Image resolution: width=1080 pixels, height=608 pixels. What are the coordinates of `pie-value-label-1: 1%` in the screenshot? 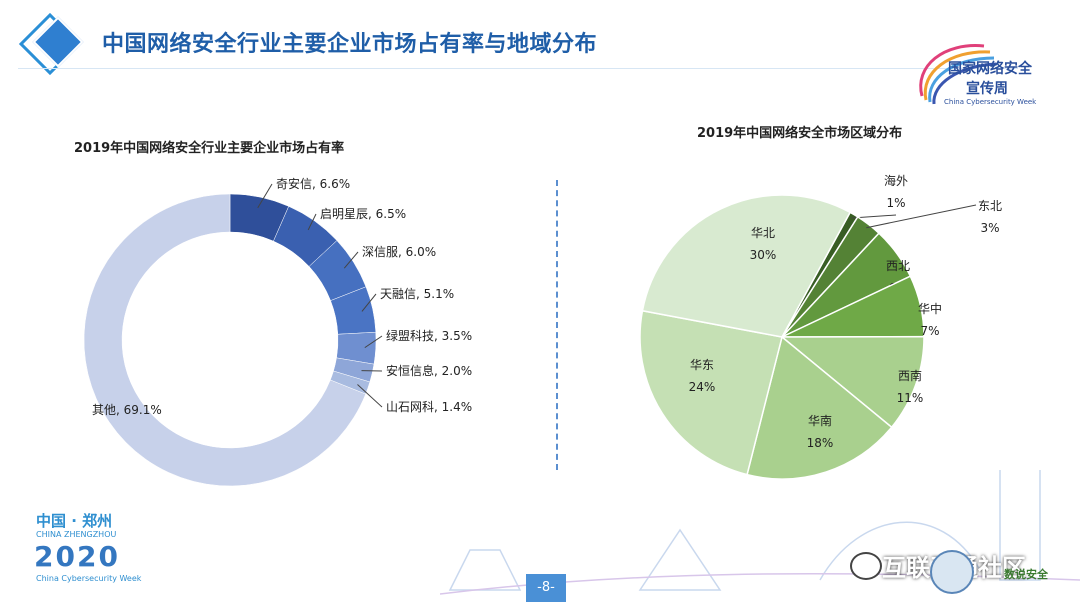 It's located at (895, 203).